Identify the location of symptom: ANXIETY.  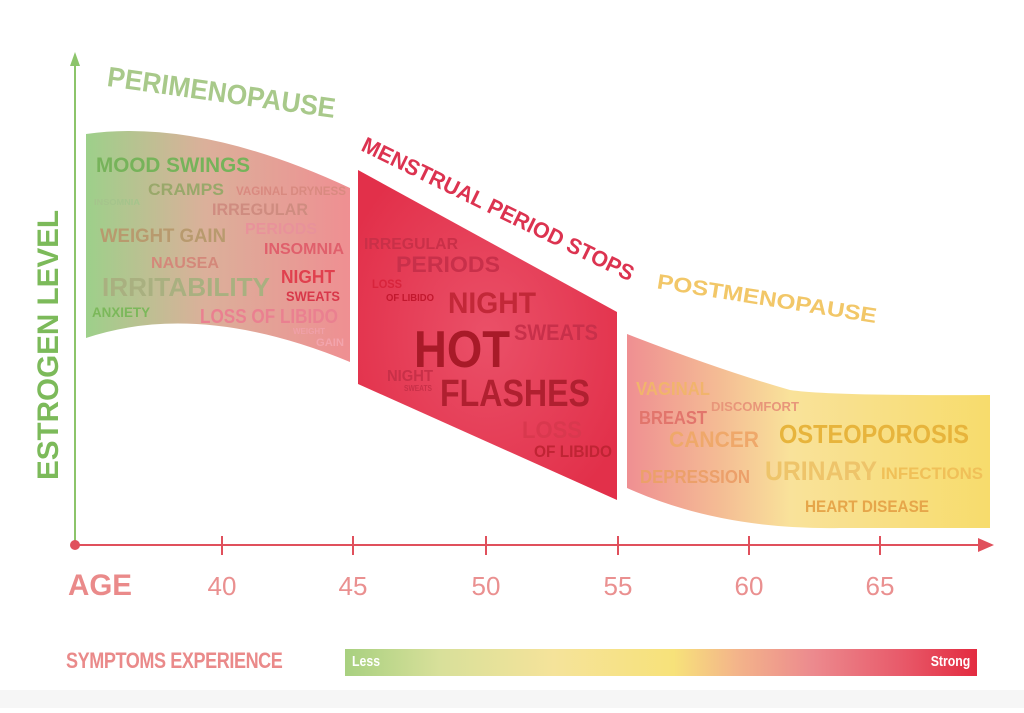
(121, 312).